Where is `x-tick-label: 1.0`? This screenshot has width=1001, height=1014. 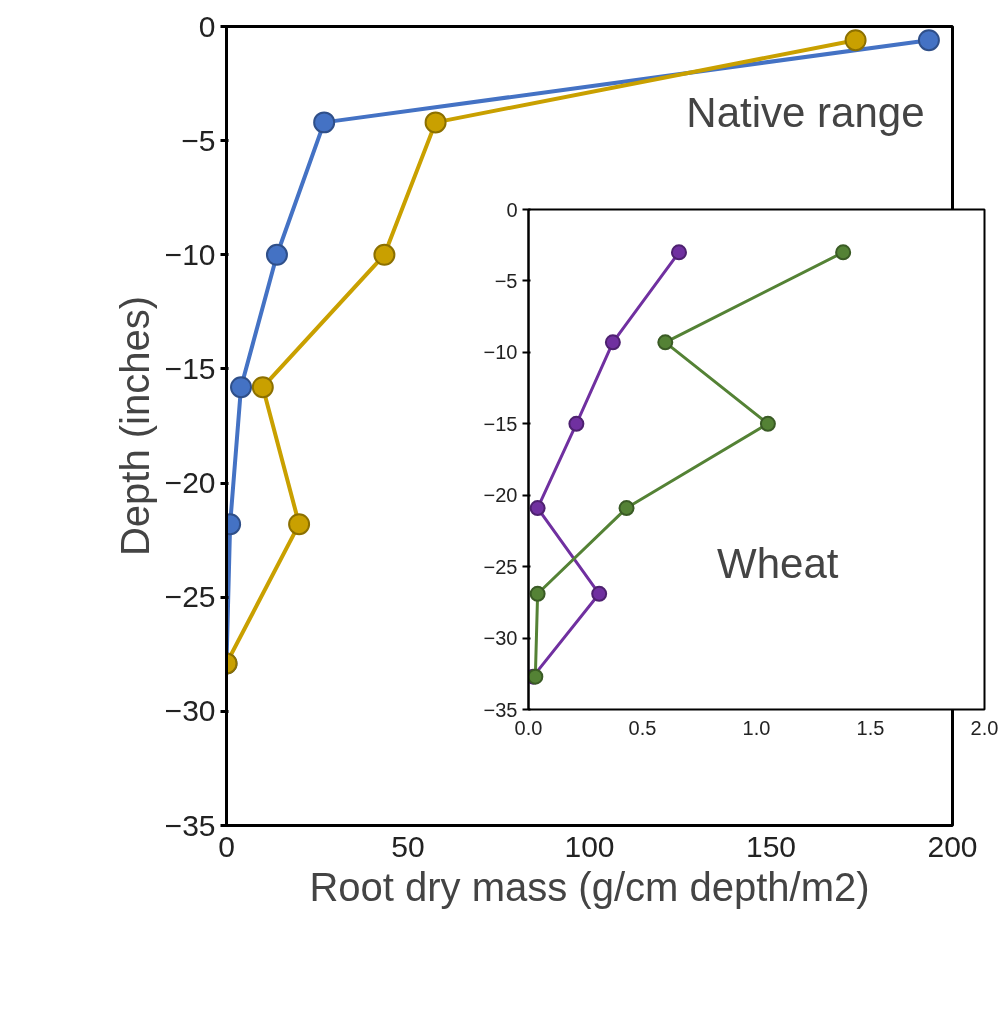 x-tick-label: 1.0 is located at coordinates (756, 727).